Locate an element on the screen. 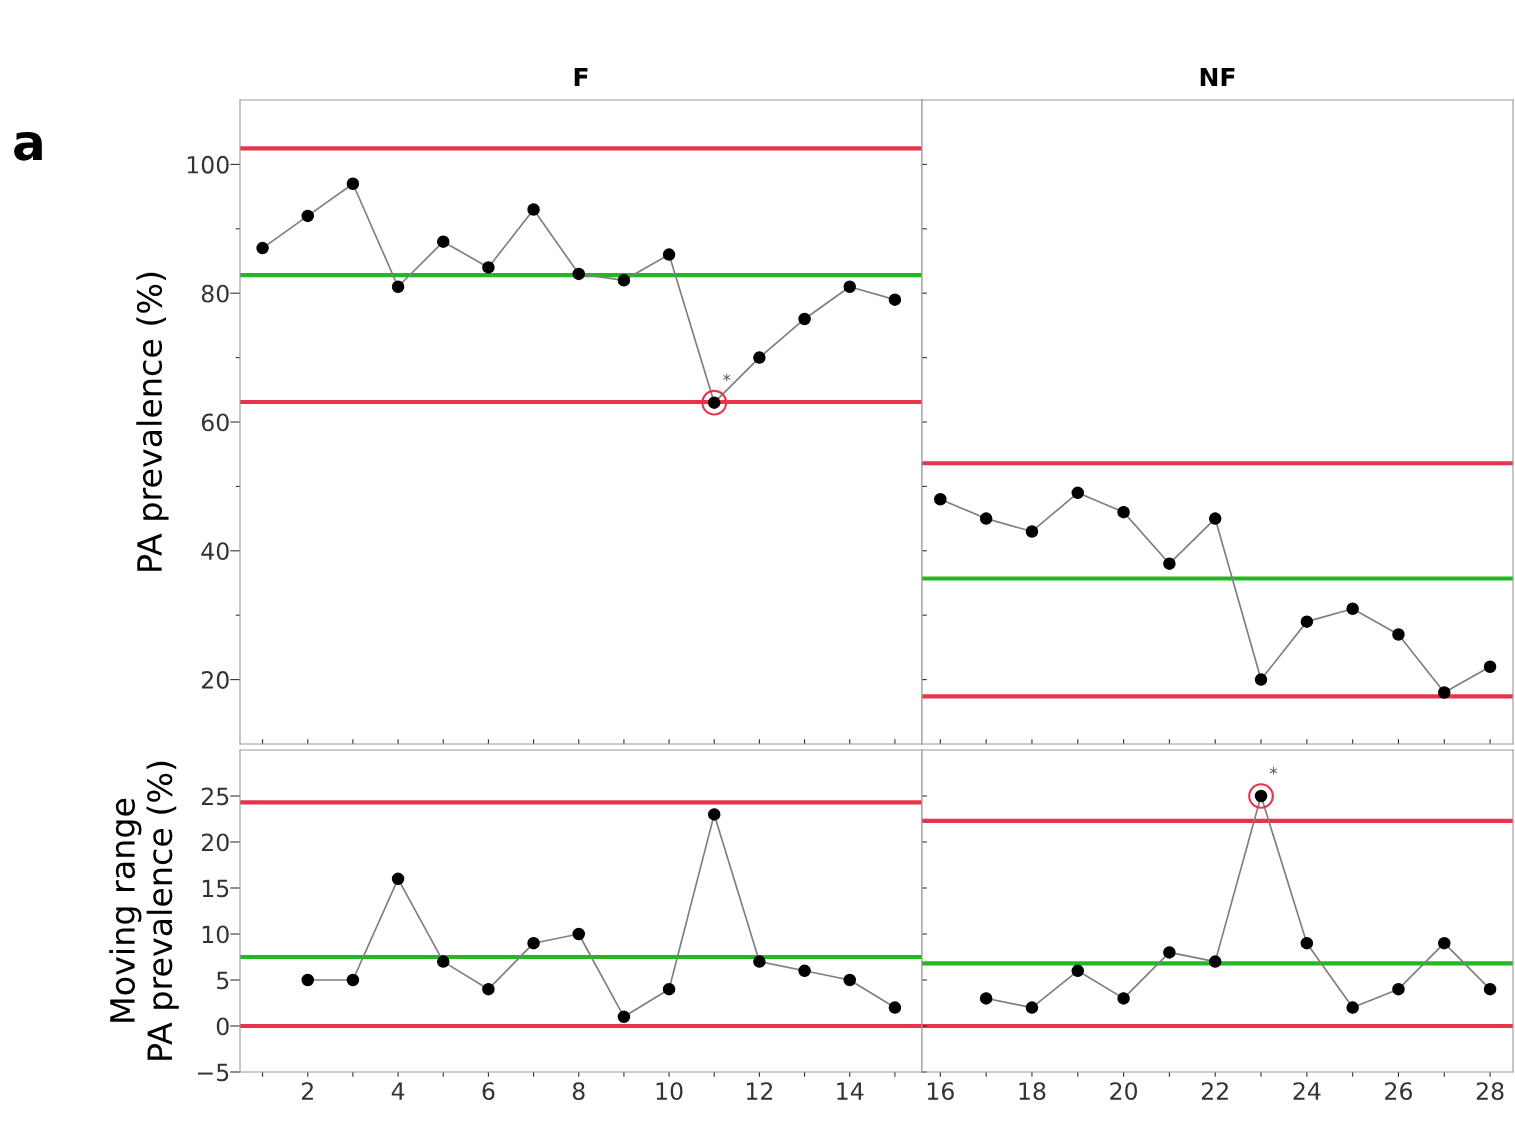  y-tick-label: −5 is located at coordinates (213, 1072).